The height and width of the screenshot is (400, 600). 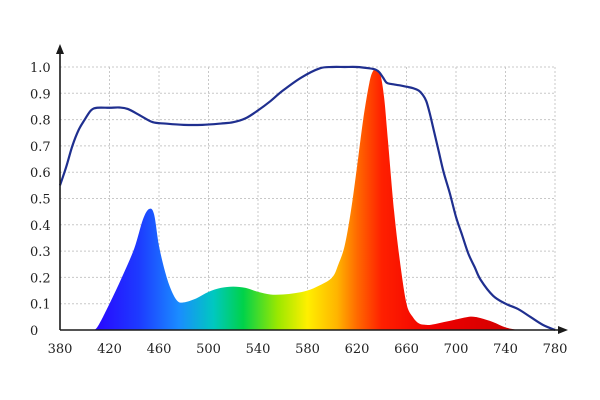 What do you see at coordinates (258, 349) in the screenshot?
I see `x-tick-label: 540` at bounding box center [258, 349].